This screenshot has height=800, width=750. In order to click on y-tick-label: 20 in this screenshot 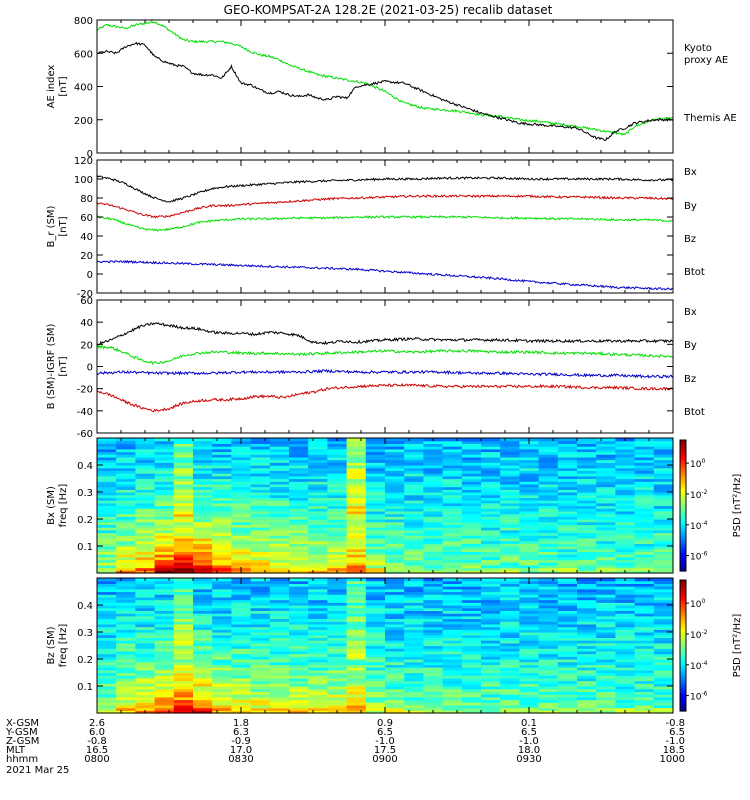, I will do `click(86, 256)`.